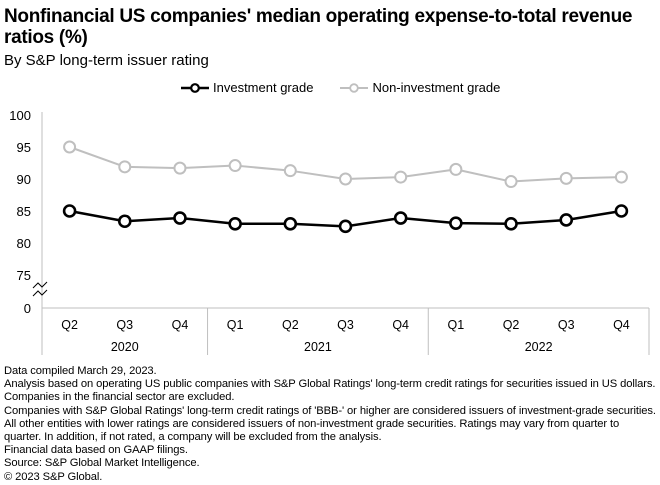 This screenshot has width=660, height=485. I want to click on chart-subtitle: By S&P long-term issuer rating, so click(106, 60).